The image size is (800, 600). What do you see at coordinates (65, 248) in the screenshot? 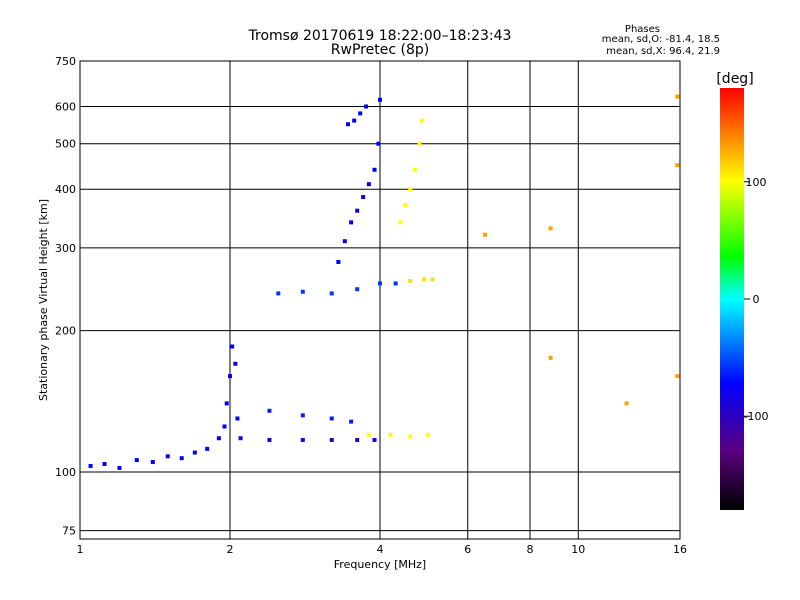
I see `y-tick-label: 300` at bounding box center [65, 248].